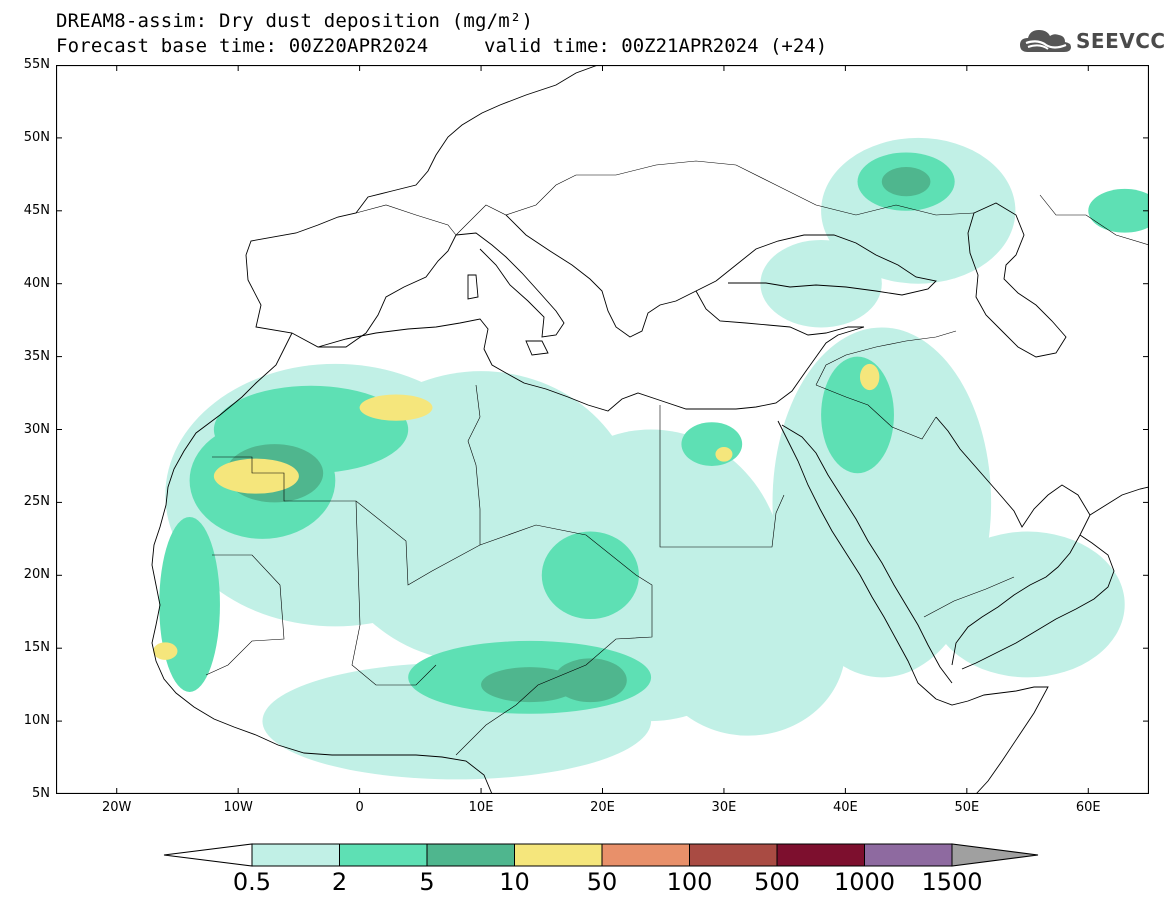  Describe the element at coordinates (967, 807) in the screenshot. I see `lon-label: 50E` at that location.